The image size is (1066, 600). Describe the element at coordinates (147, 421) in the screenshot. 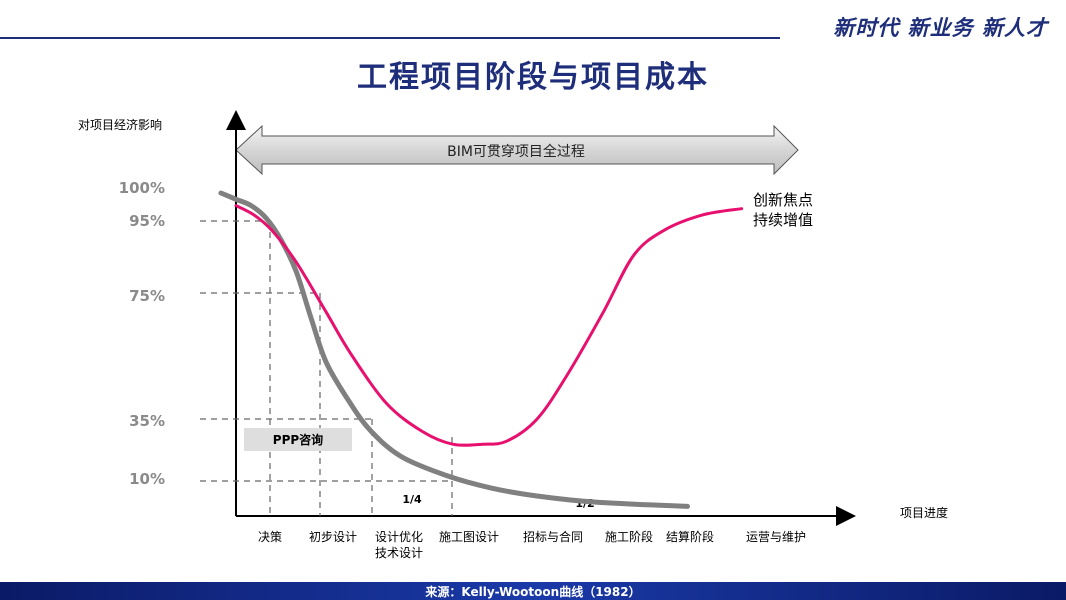

I see `y-tick-label: 35%` at that location.